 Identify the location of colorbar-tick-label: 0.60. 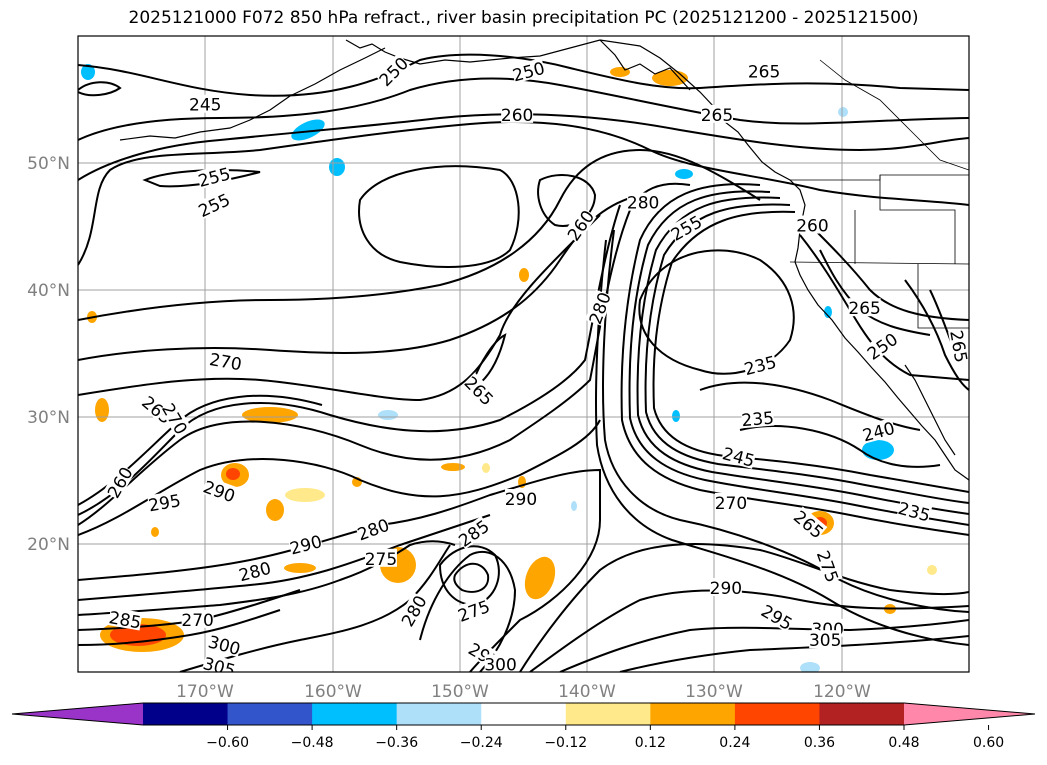
(988, 743).